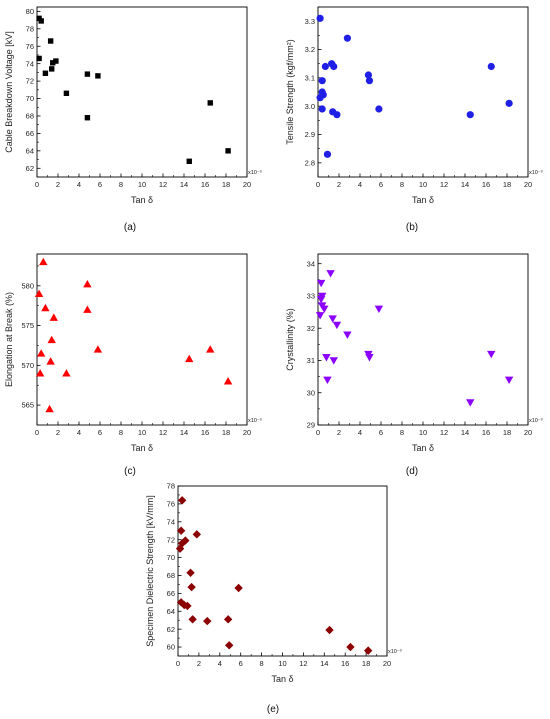 The height and width of the screenshot is (719, 550). Describe the element at coordinates (30, 150) in the screenshot. I see `y-tick-label: 64` at that location.